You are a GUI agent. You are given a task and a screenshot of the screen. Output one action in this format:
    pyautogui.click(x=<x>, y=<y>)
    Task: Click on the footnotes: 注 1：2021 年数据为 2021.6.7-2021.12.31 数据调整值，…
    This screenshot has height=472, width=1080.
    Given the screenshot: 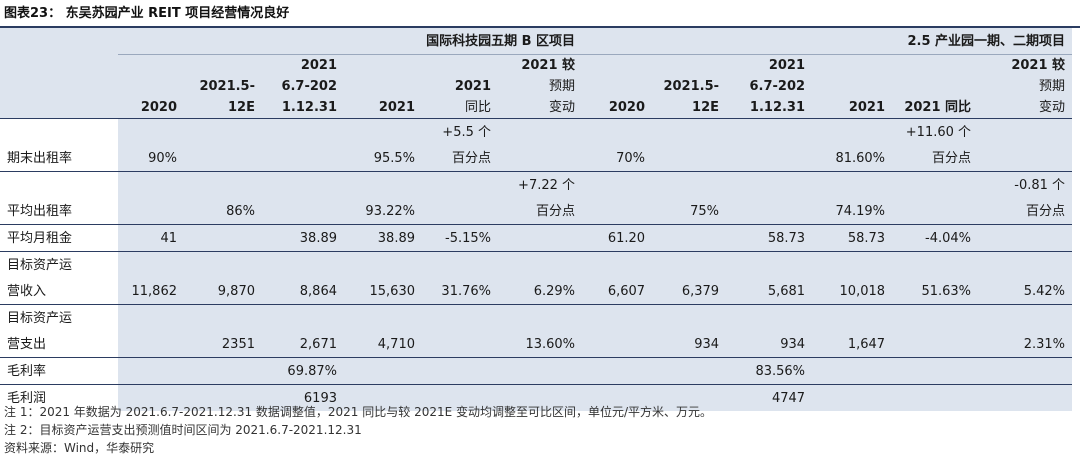 What is the action you would take?
    pyautogui.click(x=358, y=430)
    